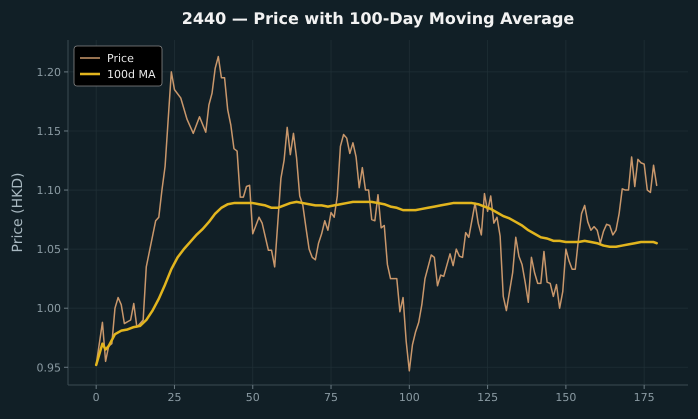  What do you see at coordinates (644, 397) in the screenshot?
I see `x-tick-label: 175` at bounding box center [644, 397].